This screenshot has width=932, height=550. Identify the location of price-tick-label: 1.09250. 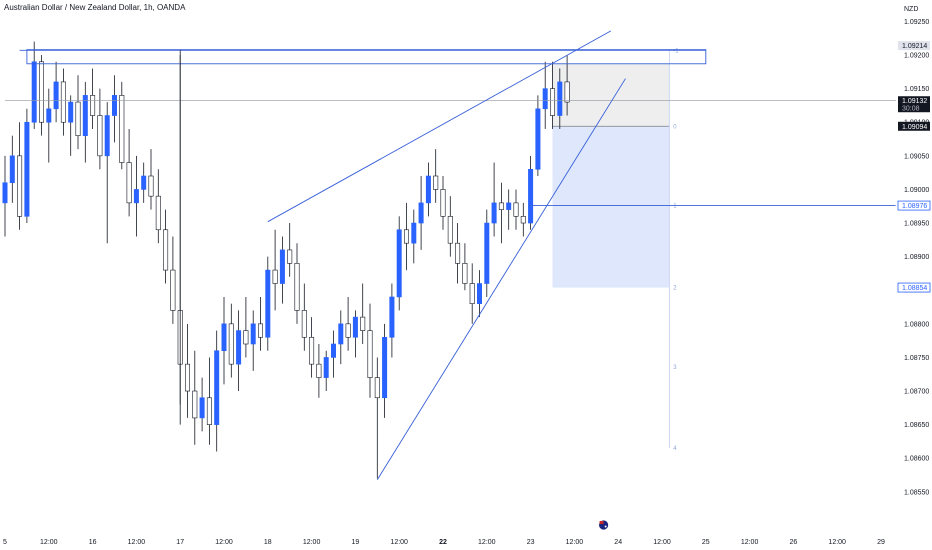
(916, 22).